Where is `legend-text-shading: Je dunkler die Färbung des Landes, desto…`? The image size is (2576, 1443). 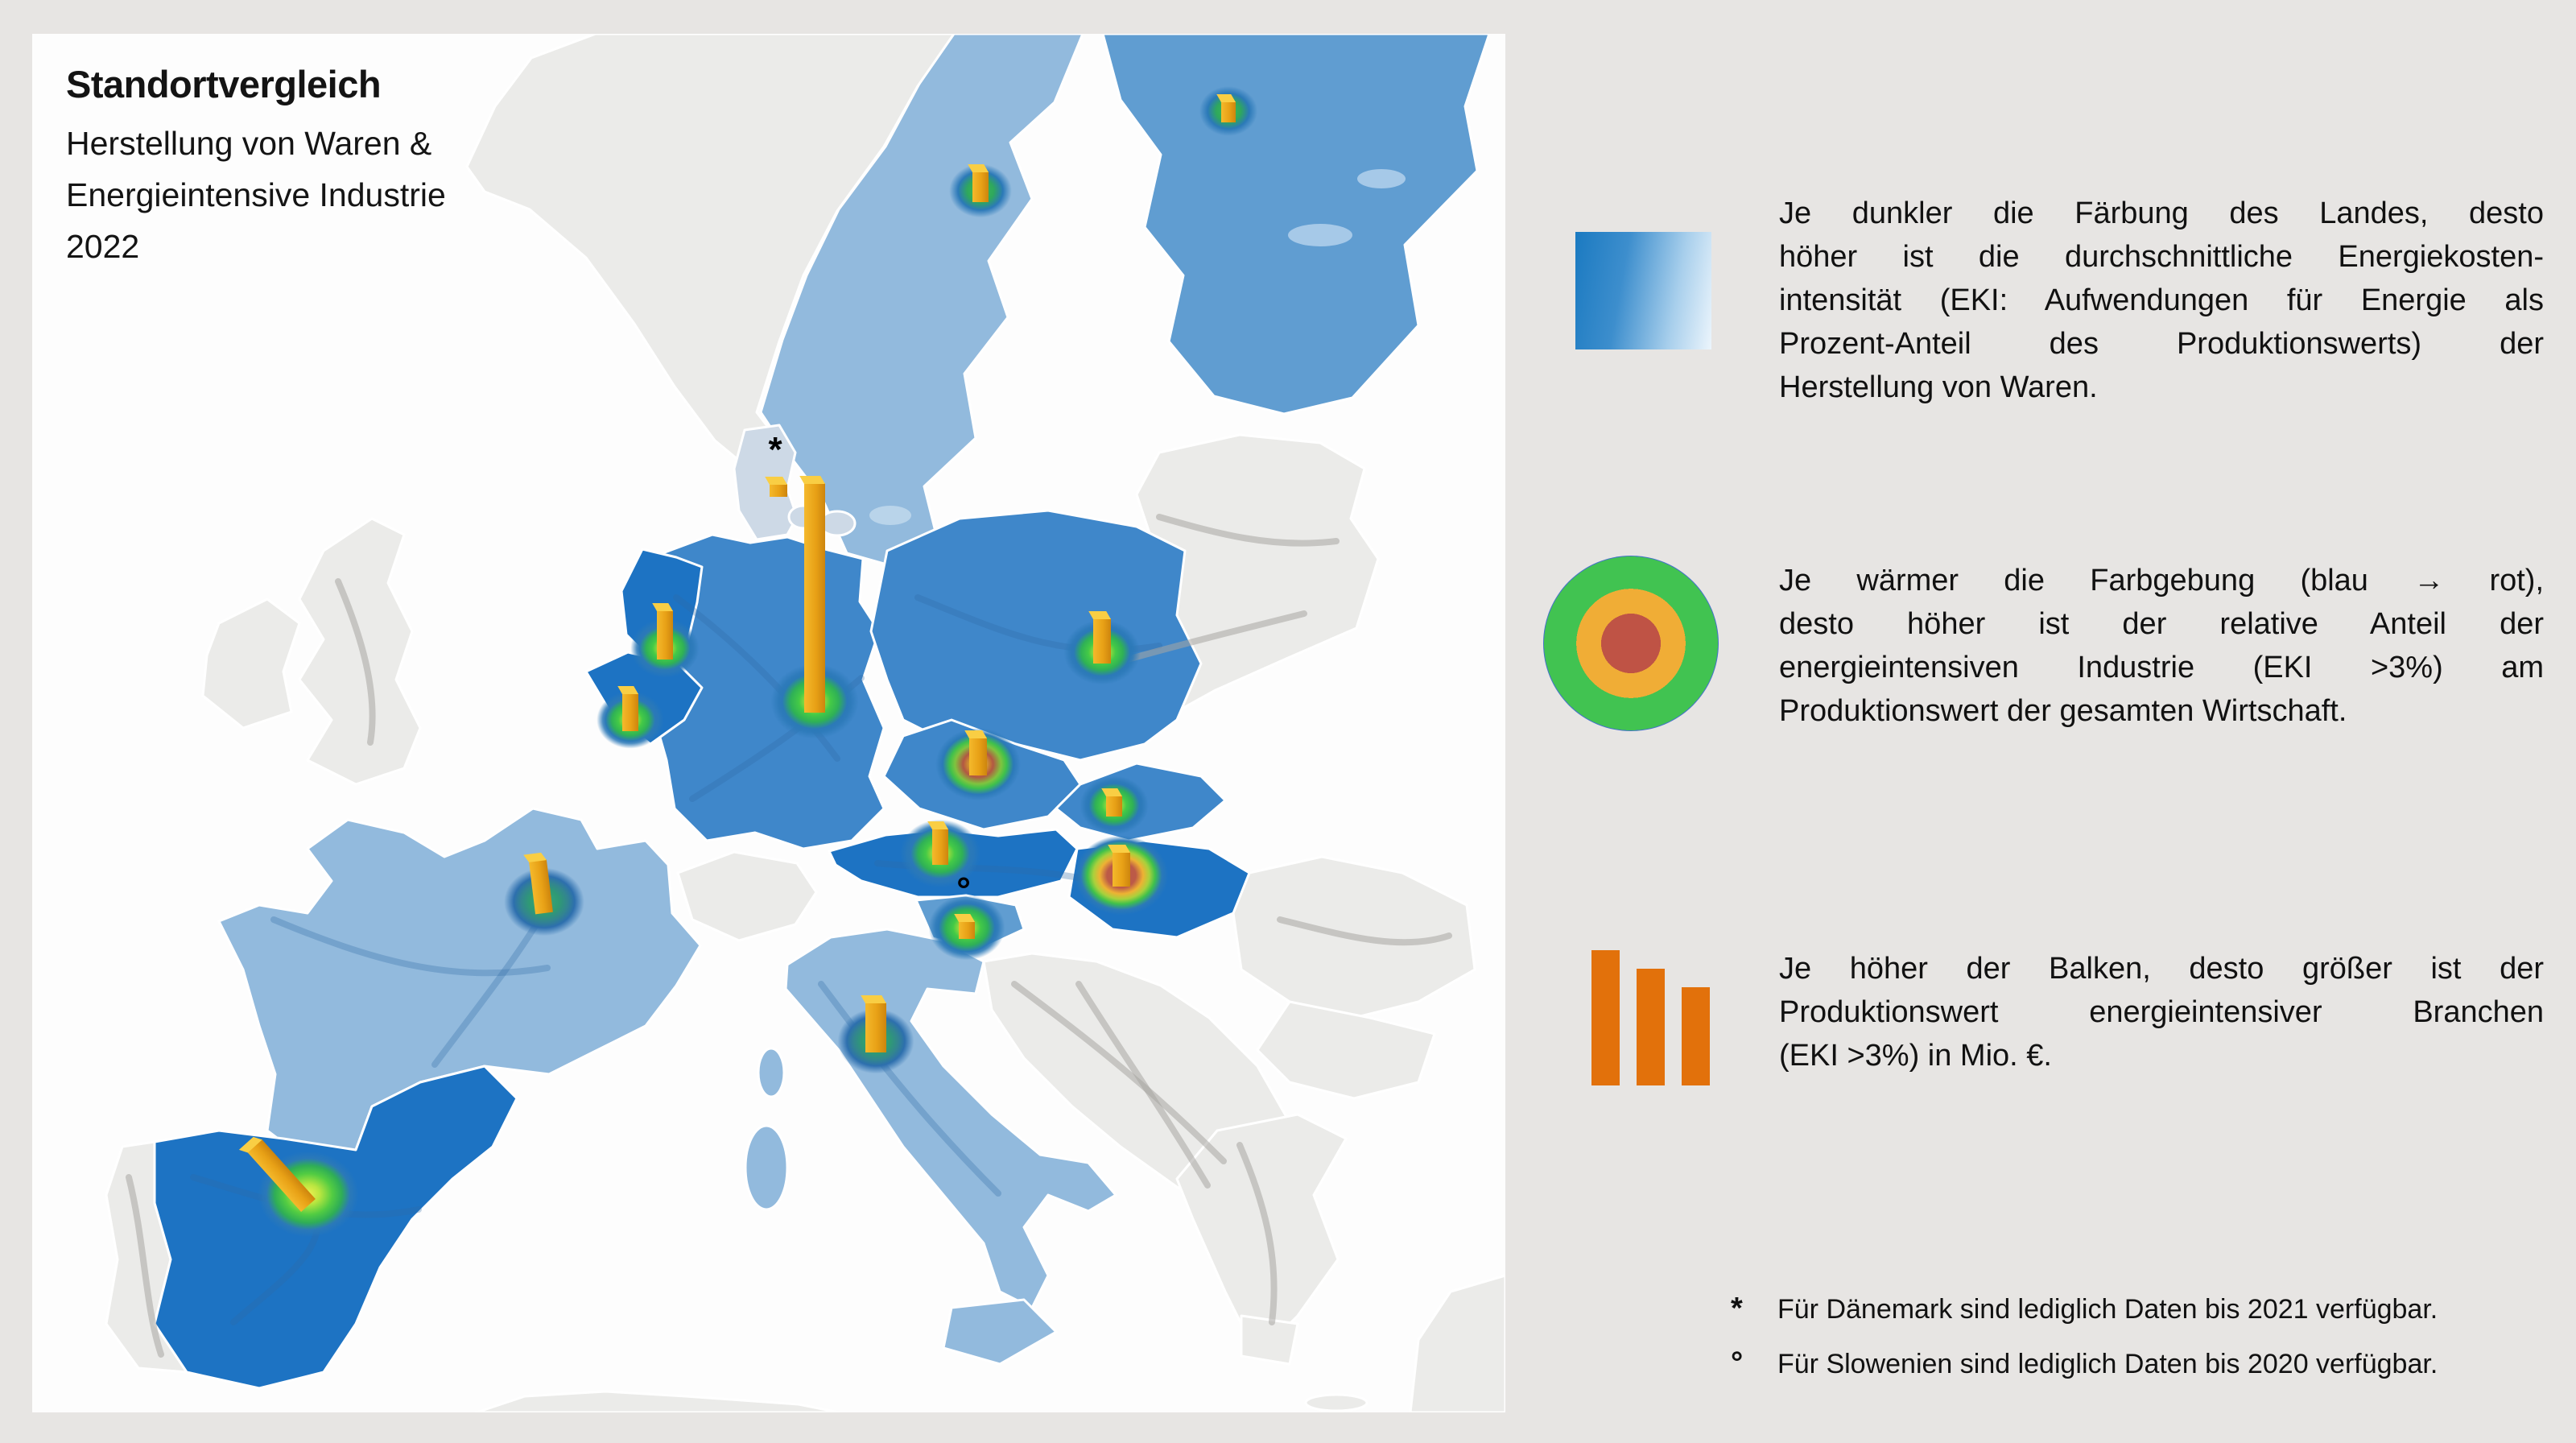
legend-text-shading: Je dunkler die Färbung des Landes, desto… is located at coordinates (2161, 300).